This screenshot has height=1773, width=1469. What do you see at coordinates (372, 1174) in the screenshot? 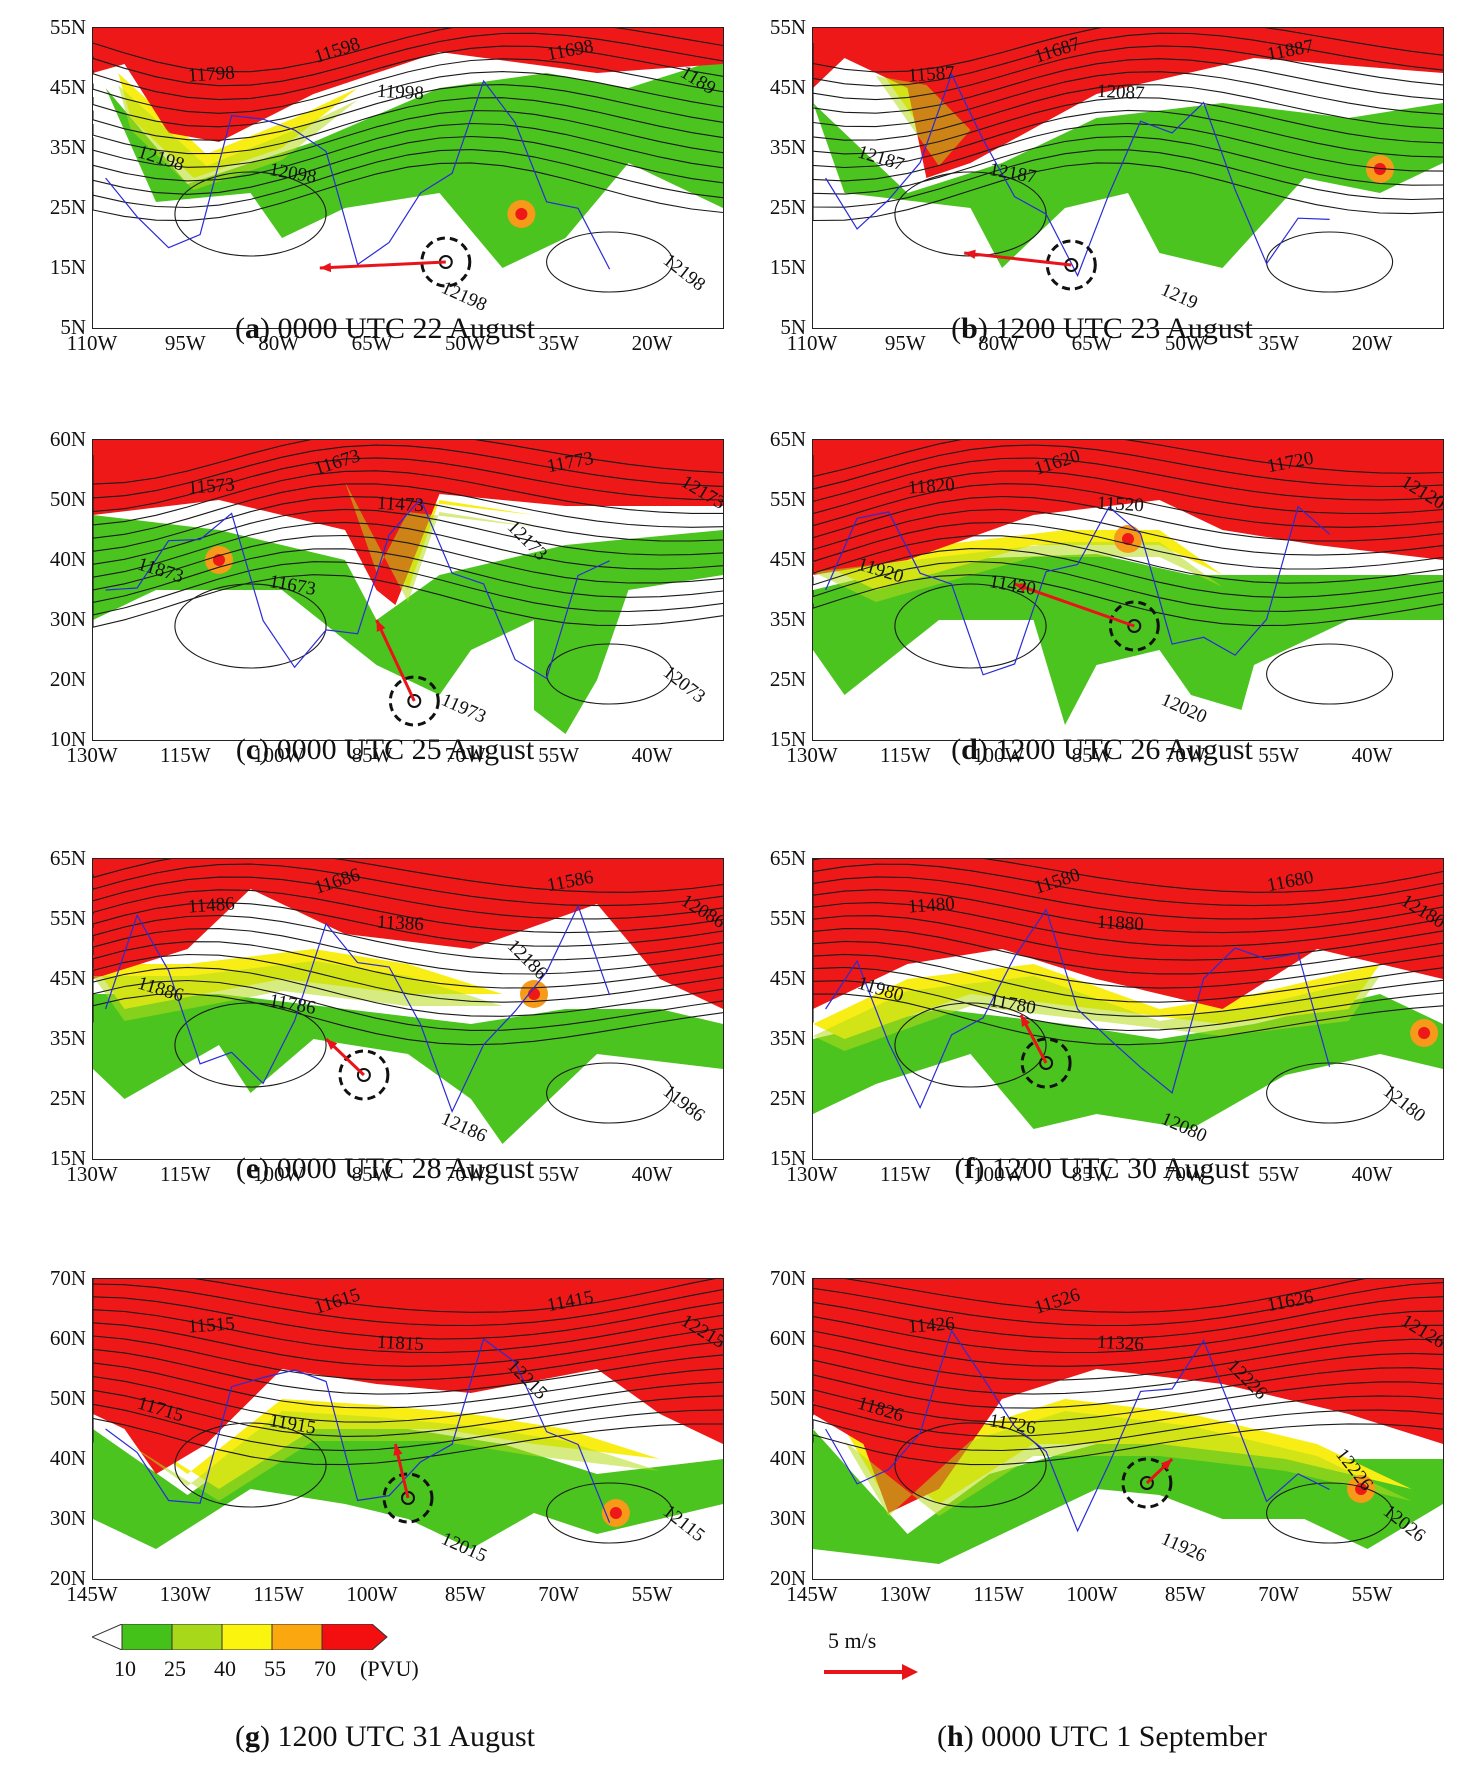
I see `longitude-label: 85W` at bounding box center [372, 1174].